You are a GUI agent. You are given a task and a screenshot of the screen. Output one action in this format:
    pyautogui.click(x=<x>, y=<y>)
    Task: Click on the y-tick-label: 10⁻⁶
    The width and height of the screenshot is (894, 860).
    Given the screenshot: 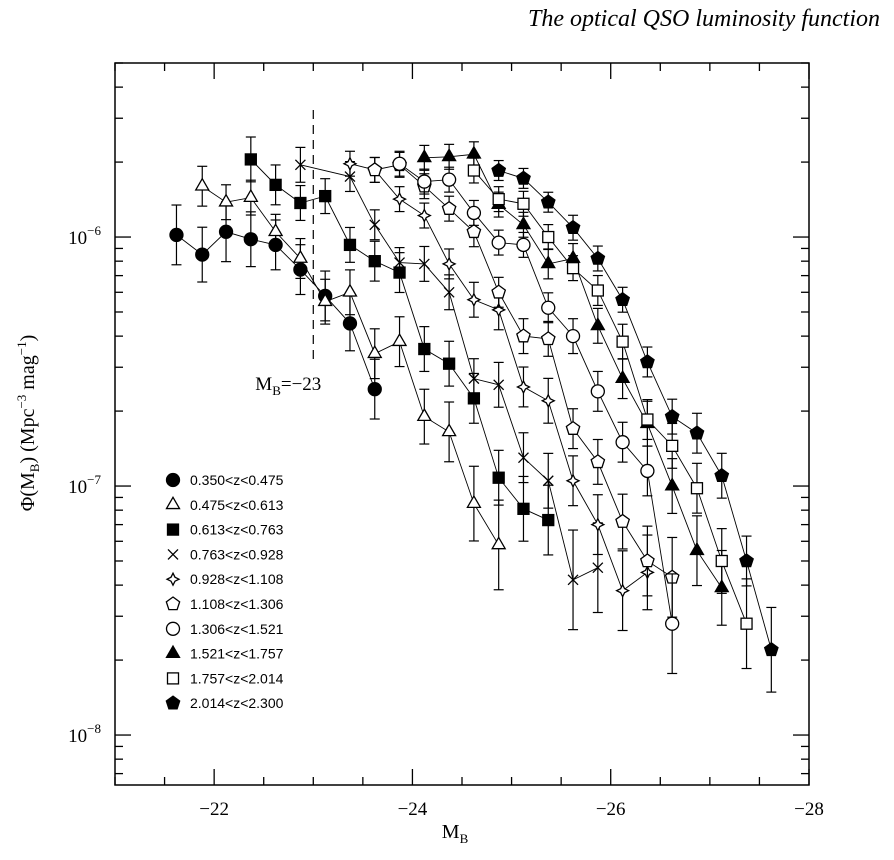 What is the action you would take?
    pyautogui.click(x=84, y=236)
    